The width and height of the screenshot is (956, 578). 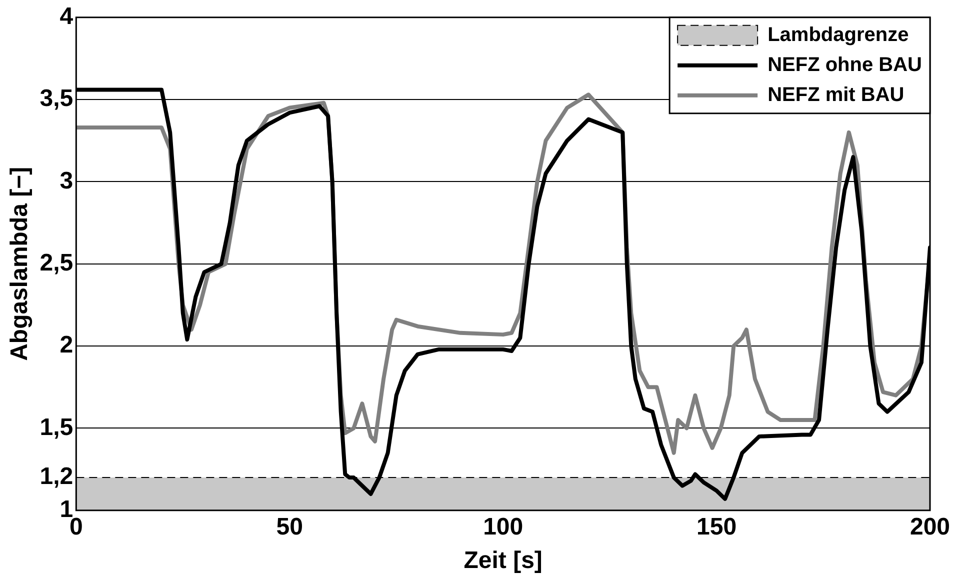 I want to click on y-tick-label: 1,2, so click(x=57, y=476).